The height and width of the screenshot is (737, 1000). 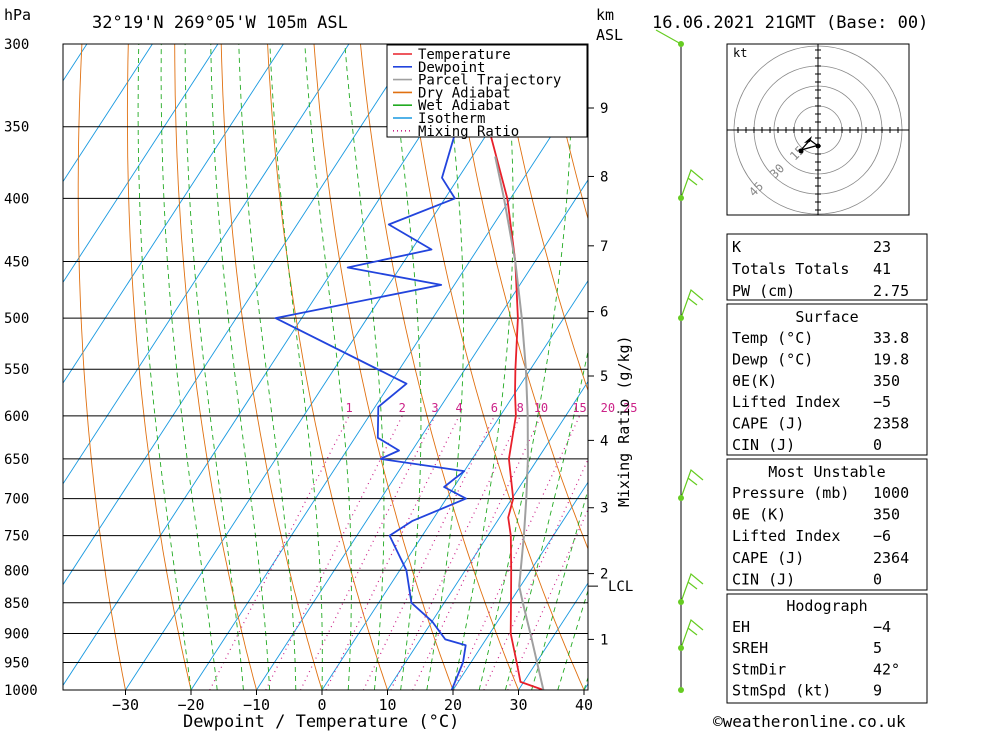 What do you see at coordinates (609, 35) in the screenshot?
I see `height-unit-asl: ASL` at bounding box center [609, 35].